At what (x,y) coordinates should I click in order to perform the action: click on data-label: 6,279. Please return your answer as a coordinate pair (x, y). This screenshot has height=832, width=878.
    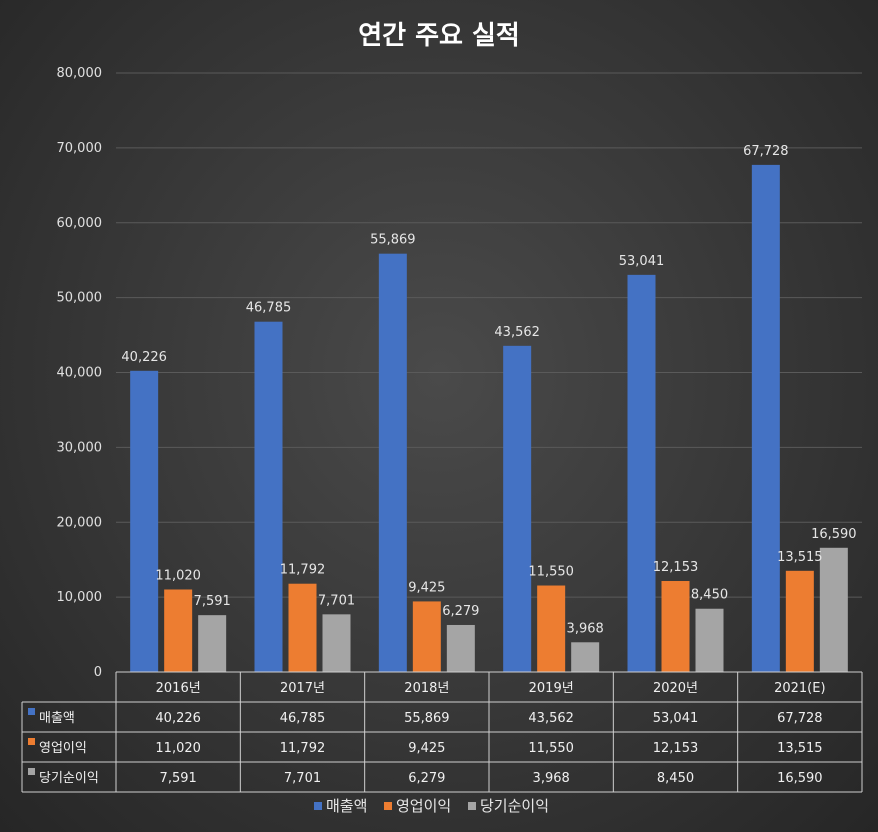
    Looking at the image, I should click on (460, 611).